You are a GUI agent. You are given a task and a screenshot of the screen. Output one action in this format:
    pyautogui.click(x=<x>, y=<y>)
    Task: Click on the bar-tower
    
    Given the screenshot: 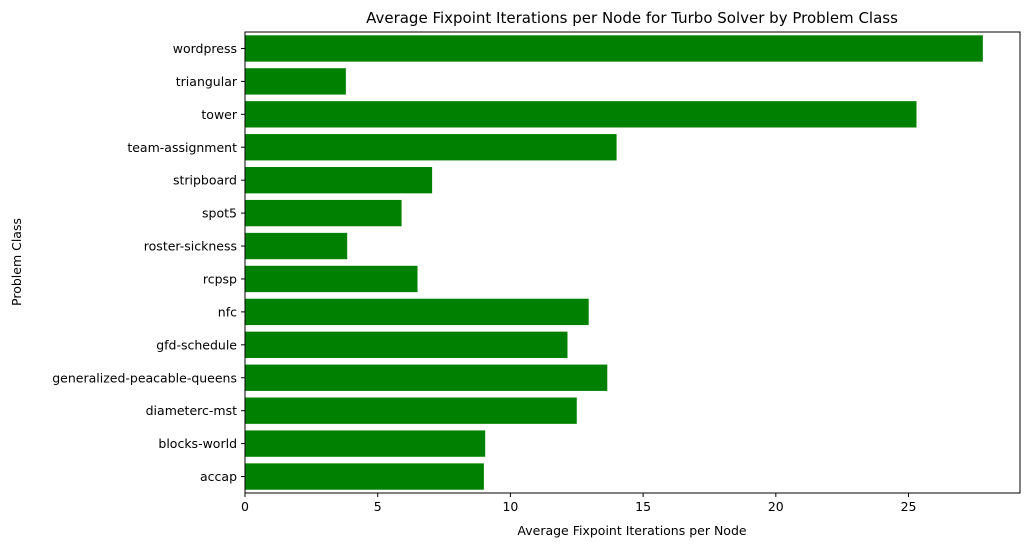 What is the action you would take?
    pyautogui.click(x=581, y=114)
    